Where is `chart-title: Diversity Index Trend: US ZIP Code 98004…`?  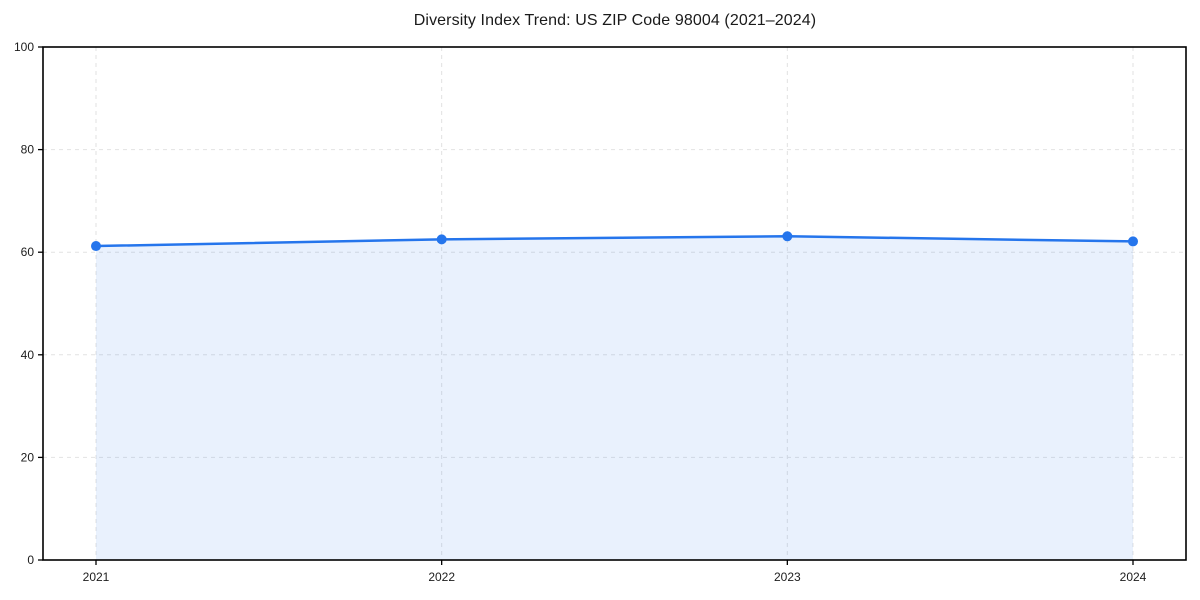 chart-title: Diversity Index Trend: US ZIP Code 98004… is located at coordinates (615, 20).